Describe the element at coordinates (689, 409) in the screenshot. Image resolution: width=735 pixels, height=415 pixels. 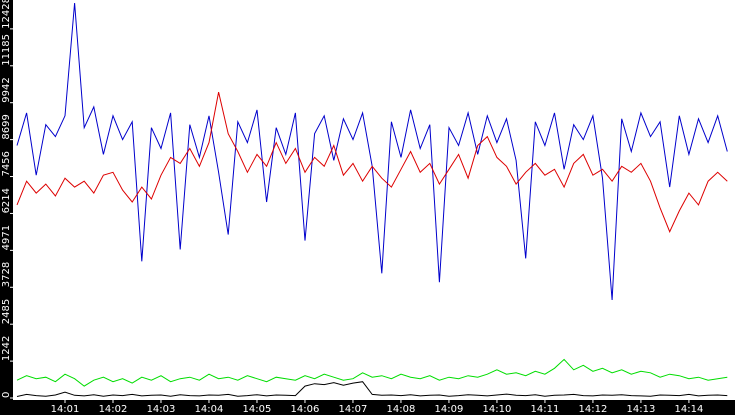
I see `x-tick-label: 14:14` at that location.